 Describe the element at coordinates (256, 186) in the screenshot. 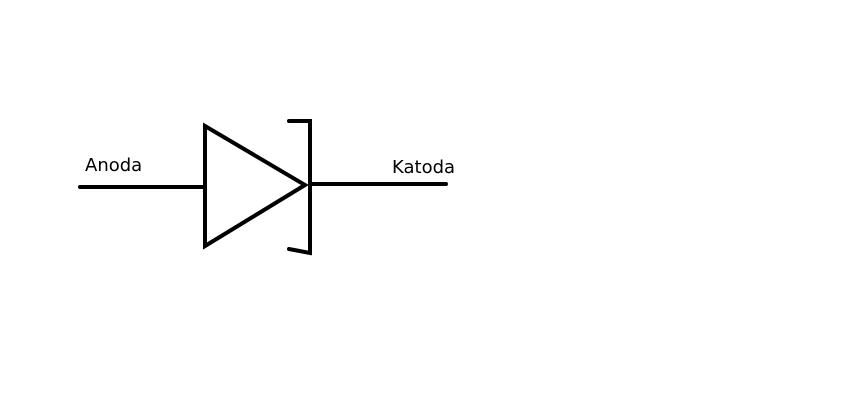

I see `diode-triangle` at that location.